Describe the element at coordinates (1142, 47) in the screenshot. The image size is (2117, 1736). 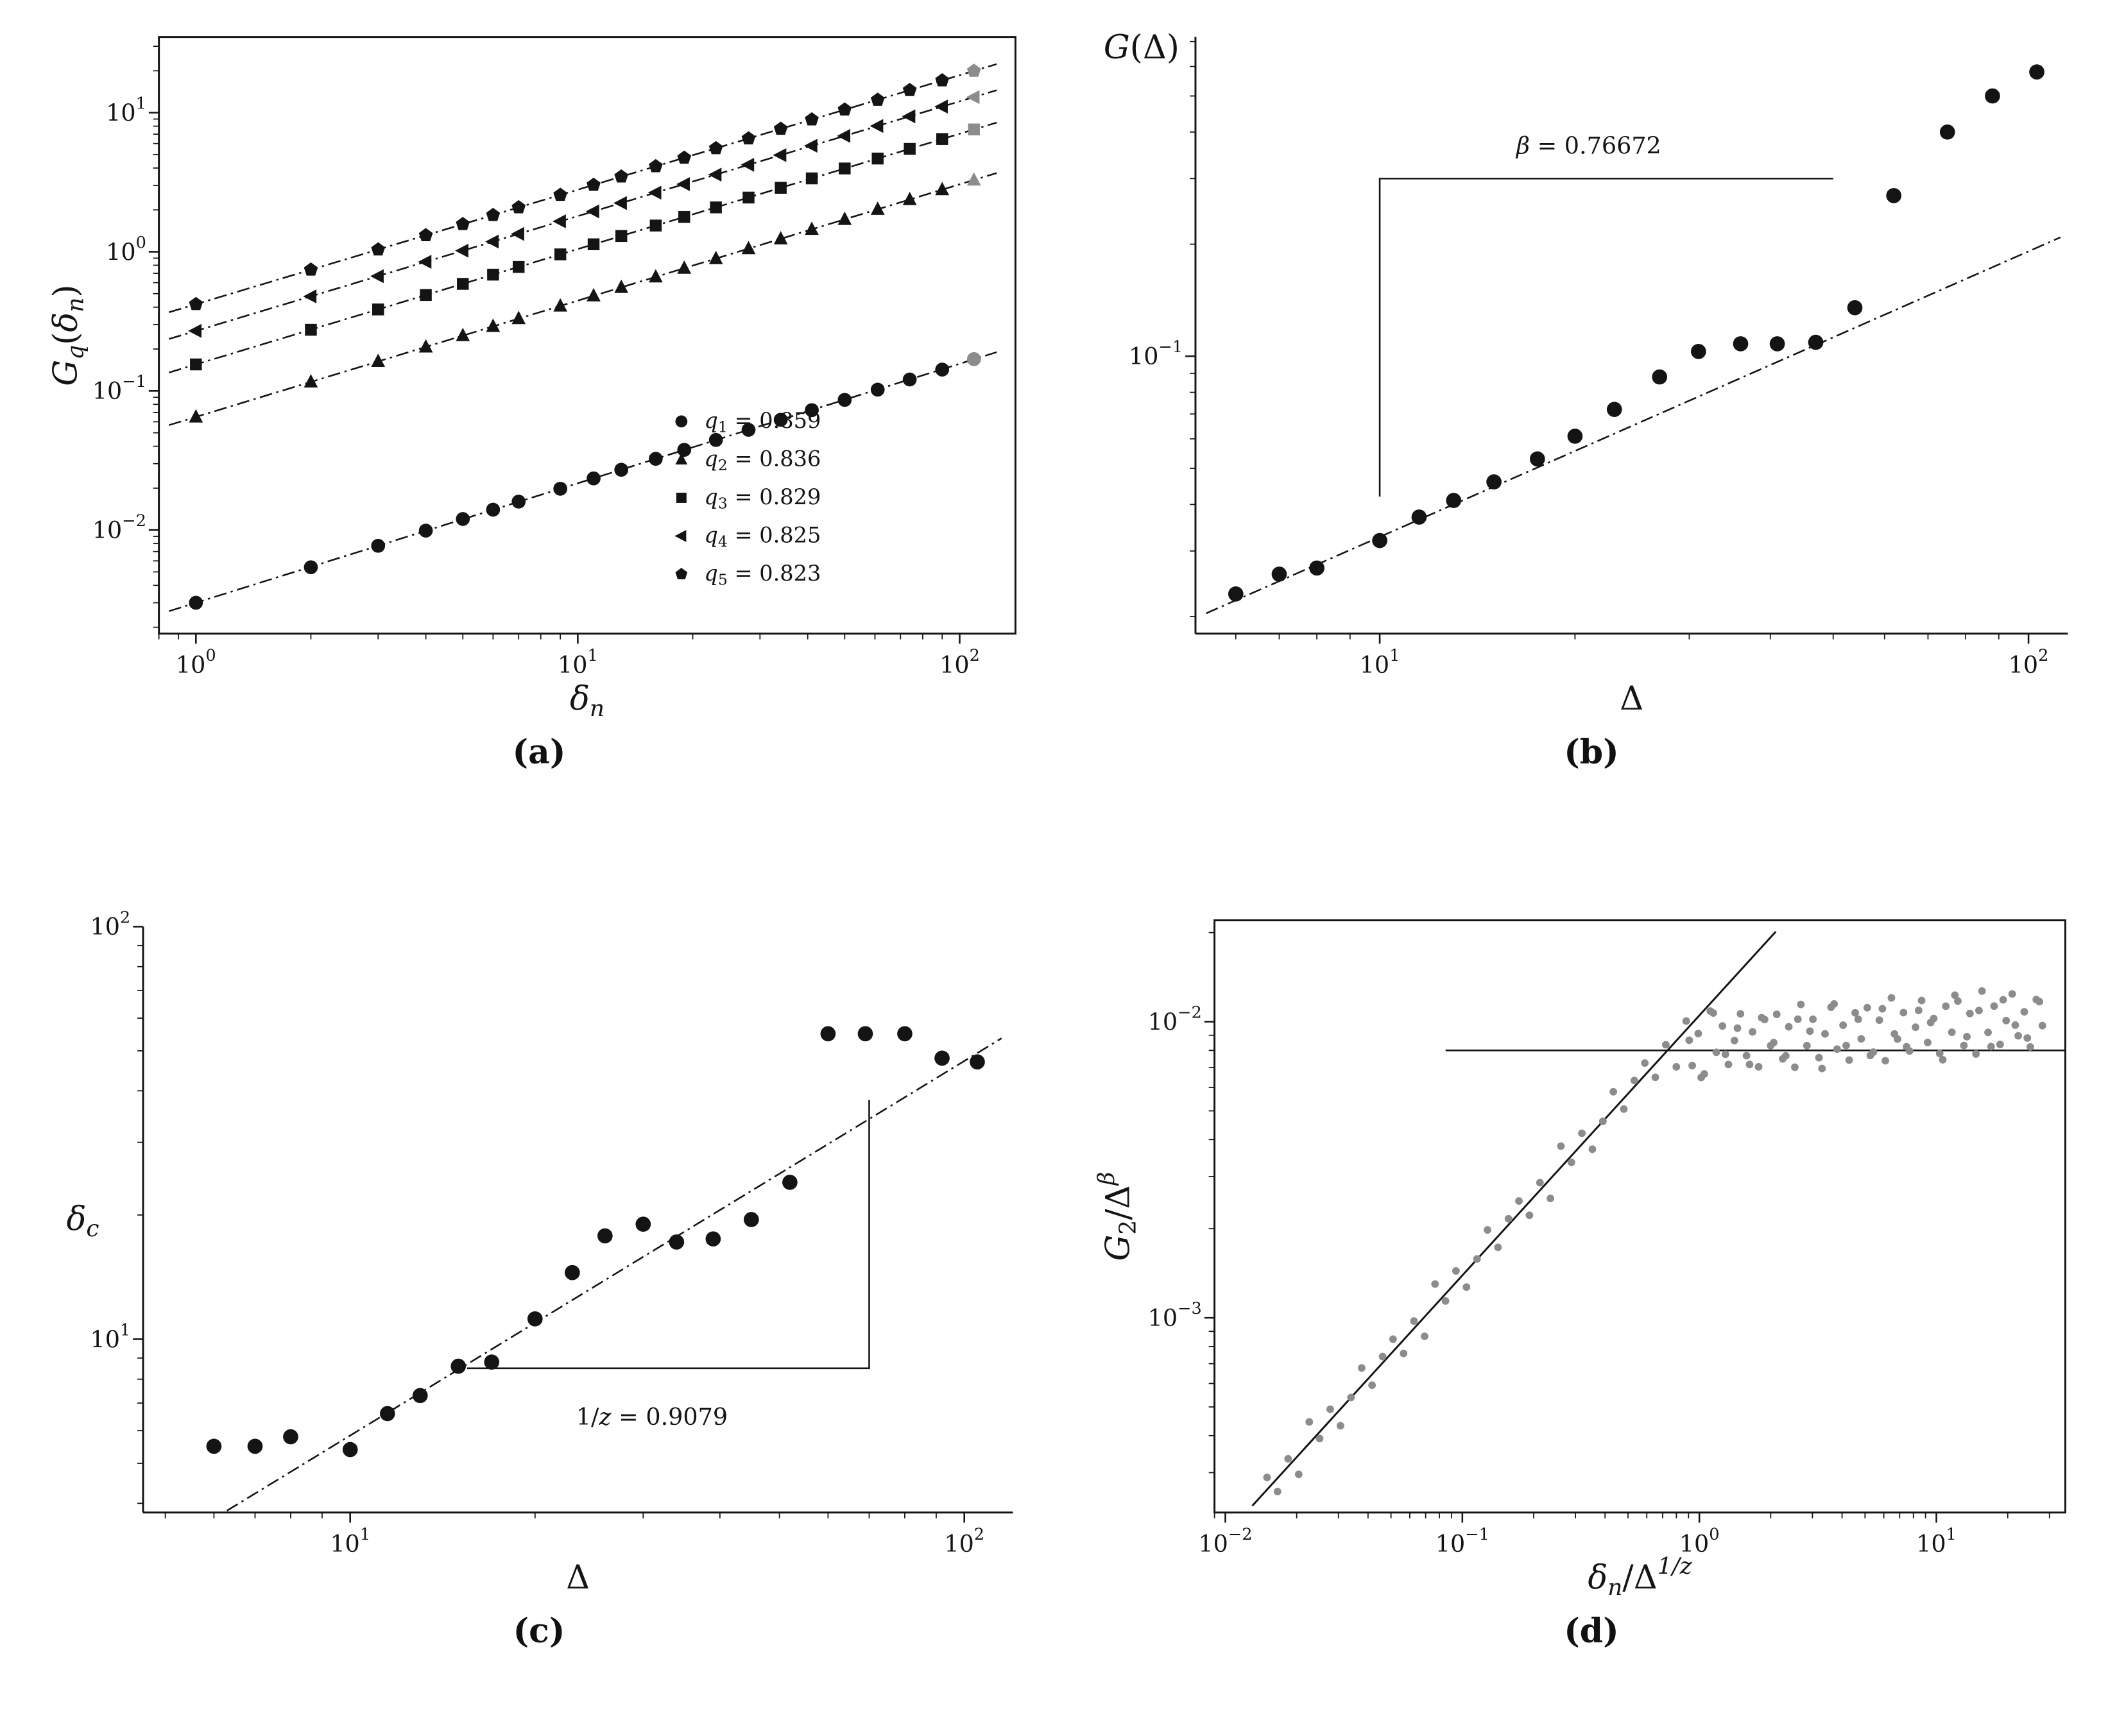
I see `svg-text: G(Δ)` at that location.